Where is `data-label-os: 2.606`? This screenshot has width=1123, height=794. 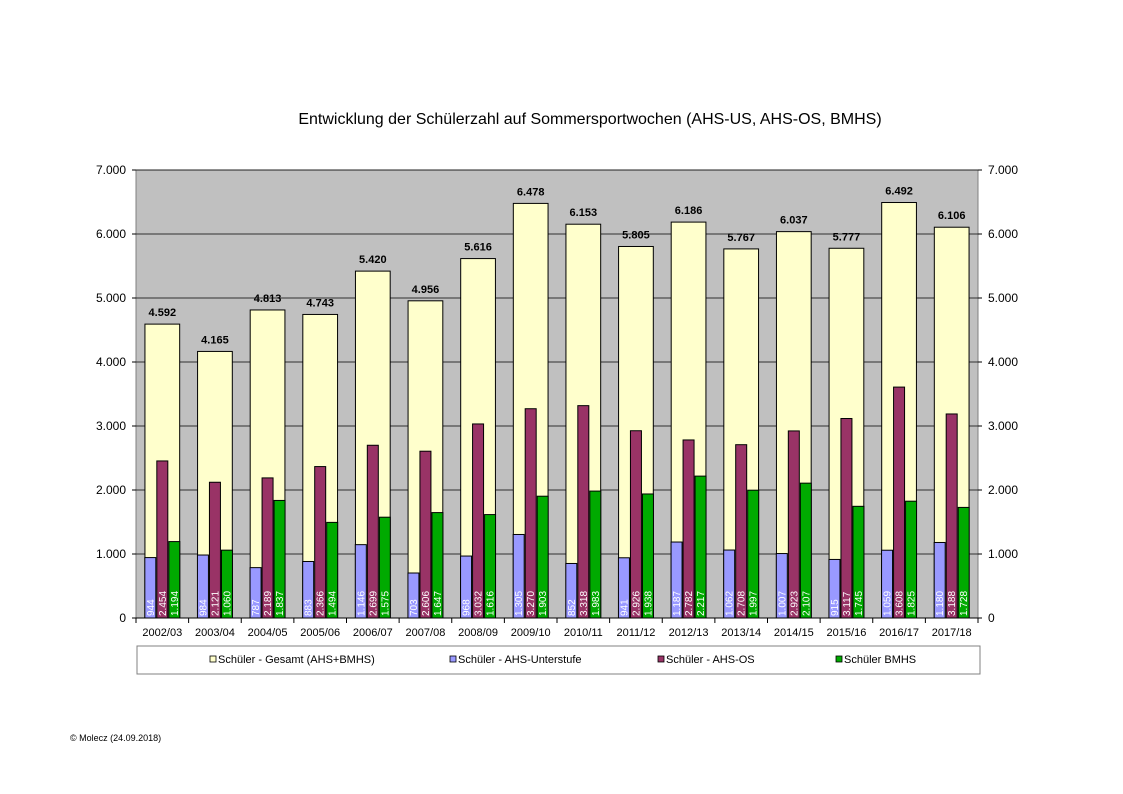
data-label-os: 2.606 is located at coordinates (426, 603).